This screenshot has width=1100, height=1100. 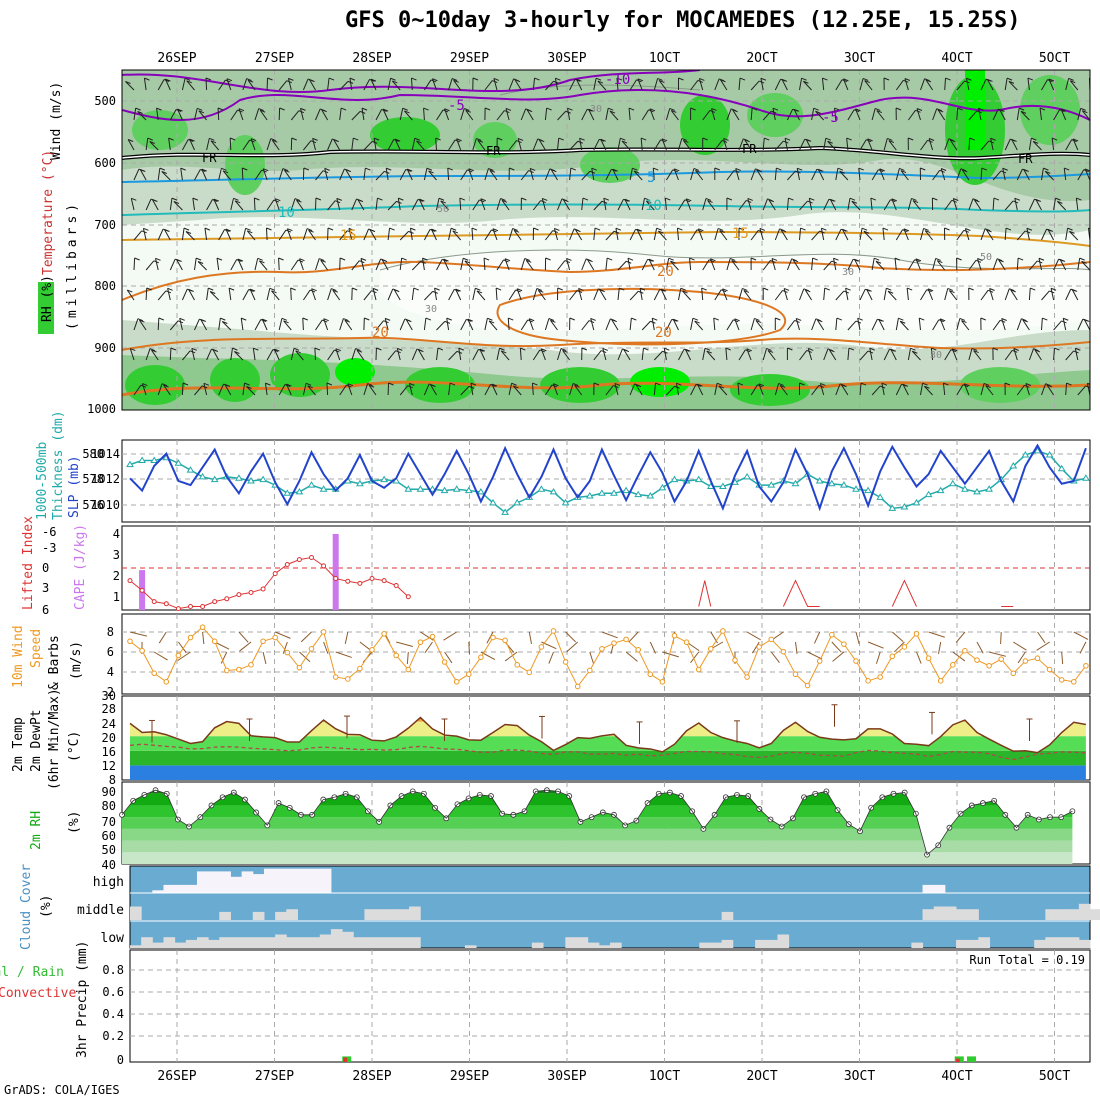 I want to click on slp-lefttick: 578, so click(x=93, y=479).